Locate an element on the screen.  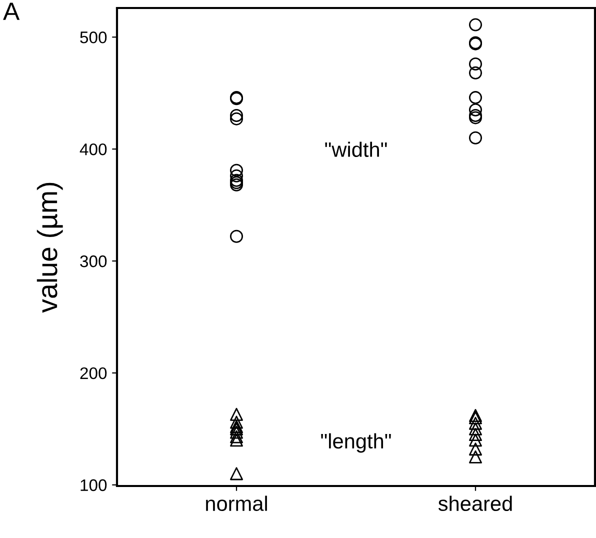
y-tick-label: 500 is located at coordinates (93, 38).